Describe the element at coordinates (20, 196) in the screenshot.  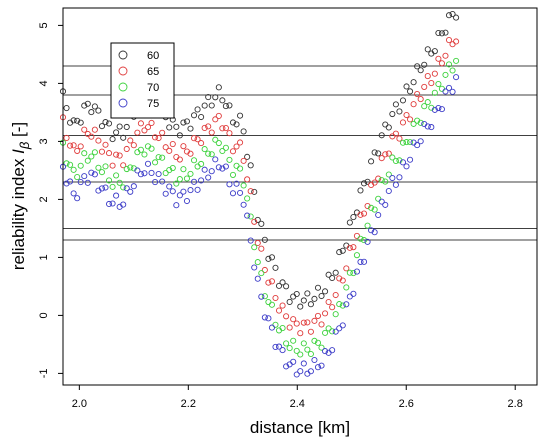
I see `y-axis-title: reliability index Iβ [-]` at that location.